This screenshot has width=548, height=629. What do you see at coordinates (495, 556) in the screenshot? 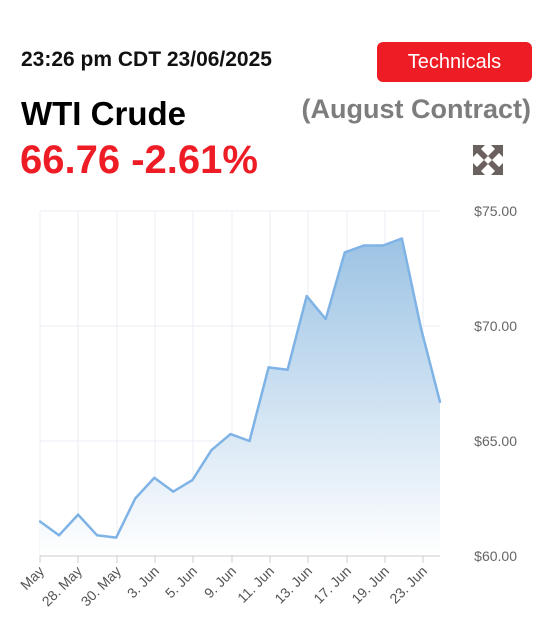
I see `y-tick-label: $60.00` at bounding box center [495, 556].